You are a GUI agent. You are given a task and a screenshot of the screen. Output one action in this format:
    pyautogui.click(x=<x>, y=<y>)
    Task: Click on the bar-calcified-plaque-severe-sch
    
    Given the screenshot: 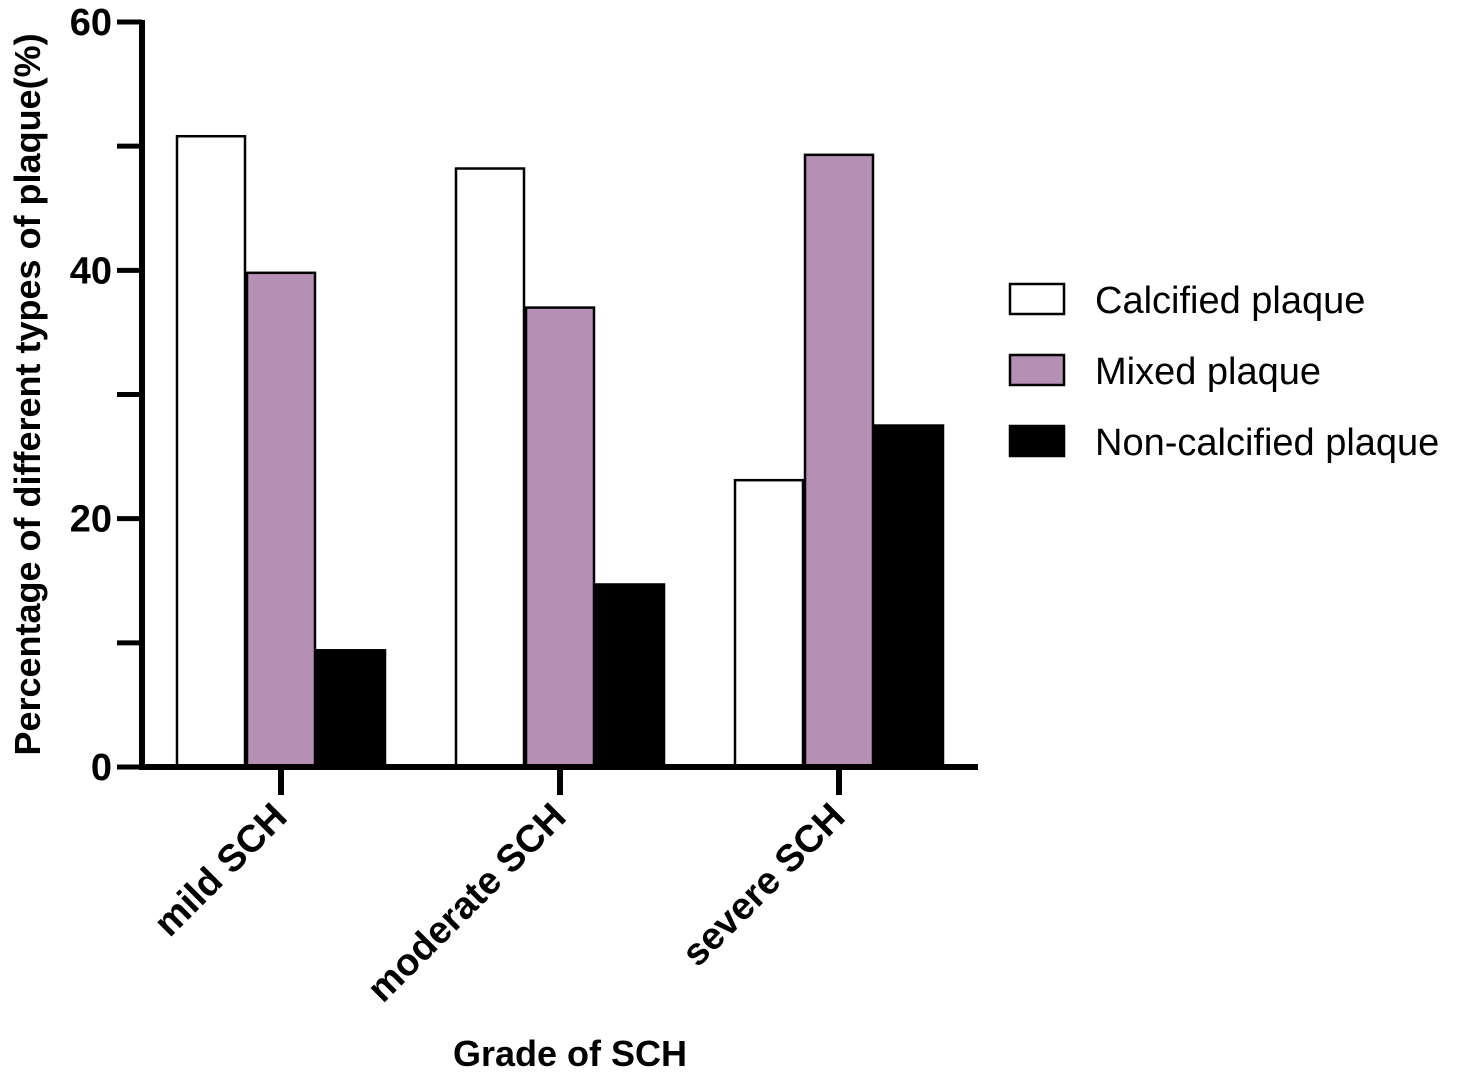 What is the action you would take?
    pyautogui.click(x=769, y=623)
    